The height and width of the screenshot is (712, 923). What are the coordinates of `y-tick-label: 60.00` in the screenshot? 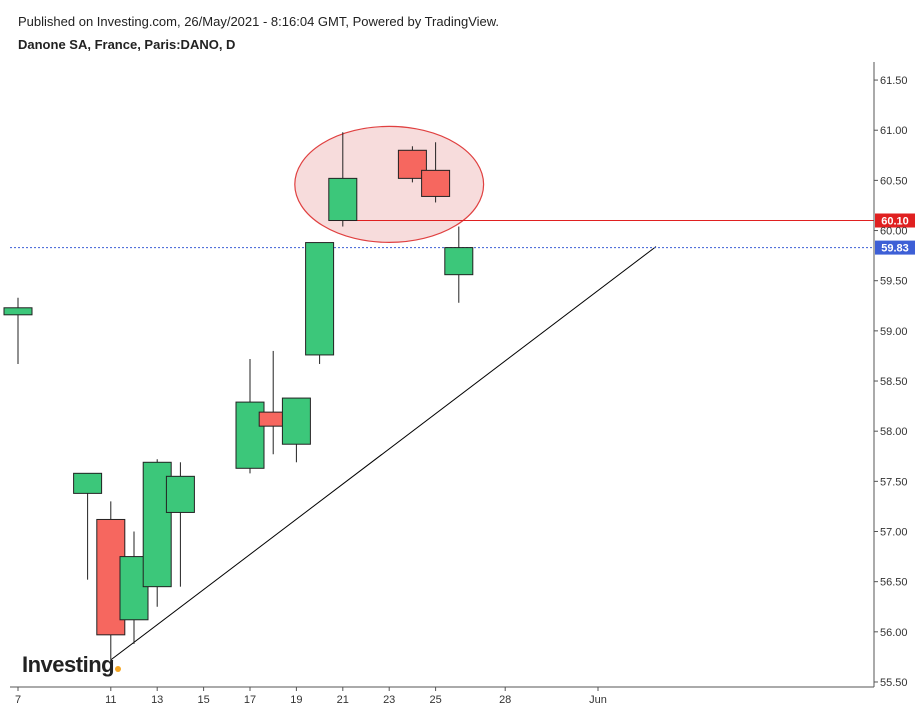 It's located at (894, 232).